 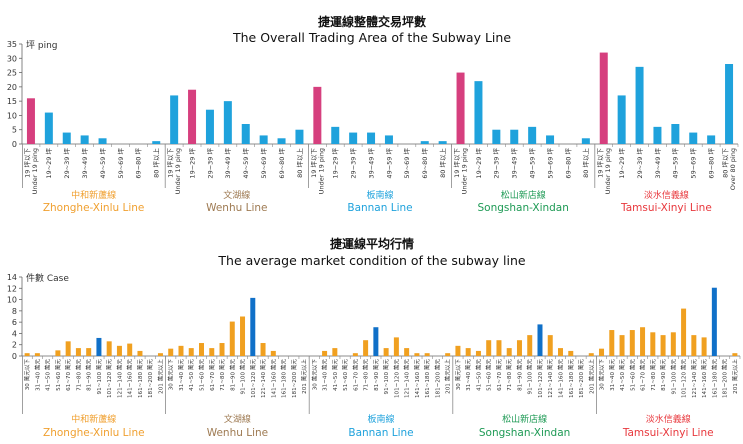 What do you see at coordinates (14, 311) in the screenshot?
I see `y-tick-label: 8` at bounding box center [14, 311].